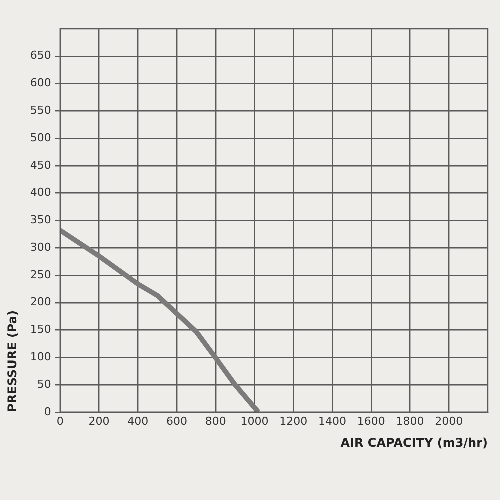  Describe the element at coordinates (41, 220) in the screenshot. I see `y-tick-label: 350` at that location.